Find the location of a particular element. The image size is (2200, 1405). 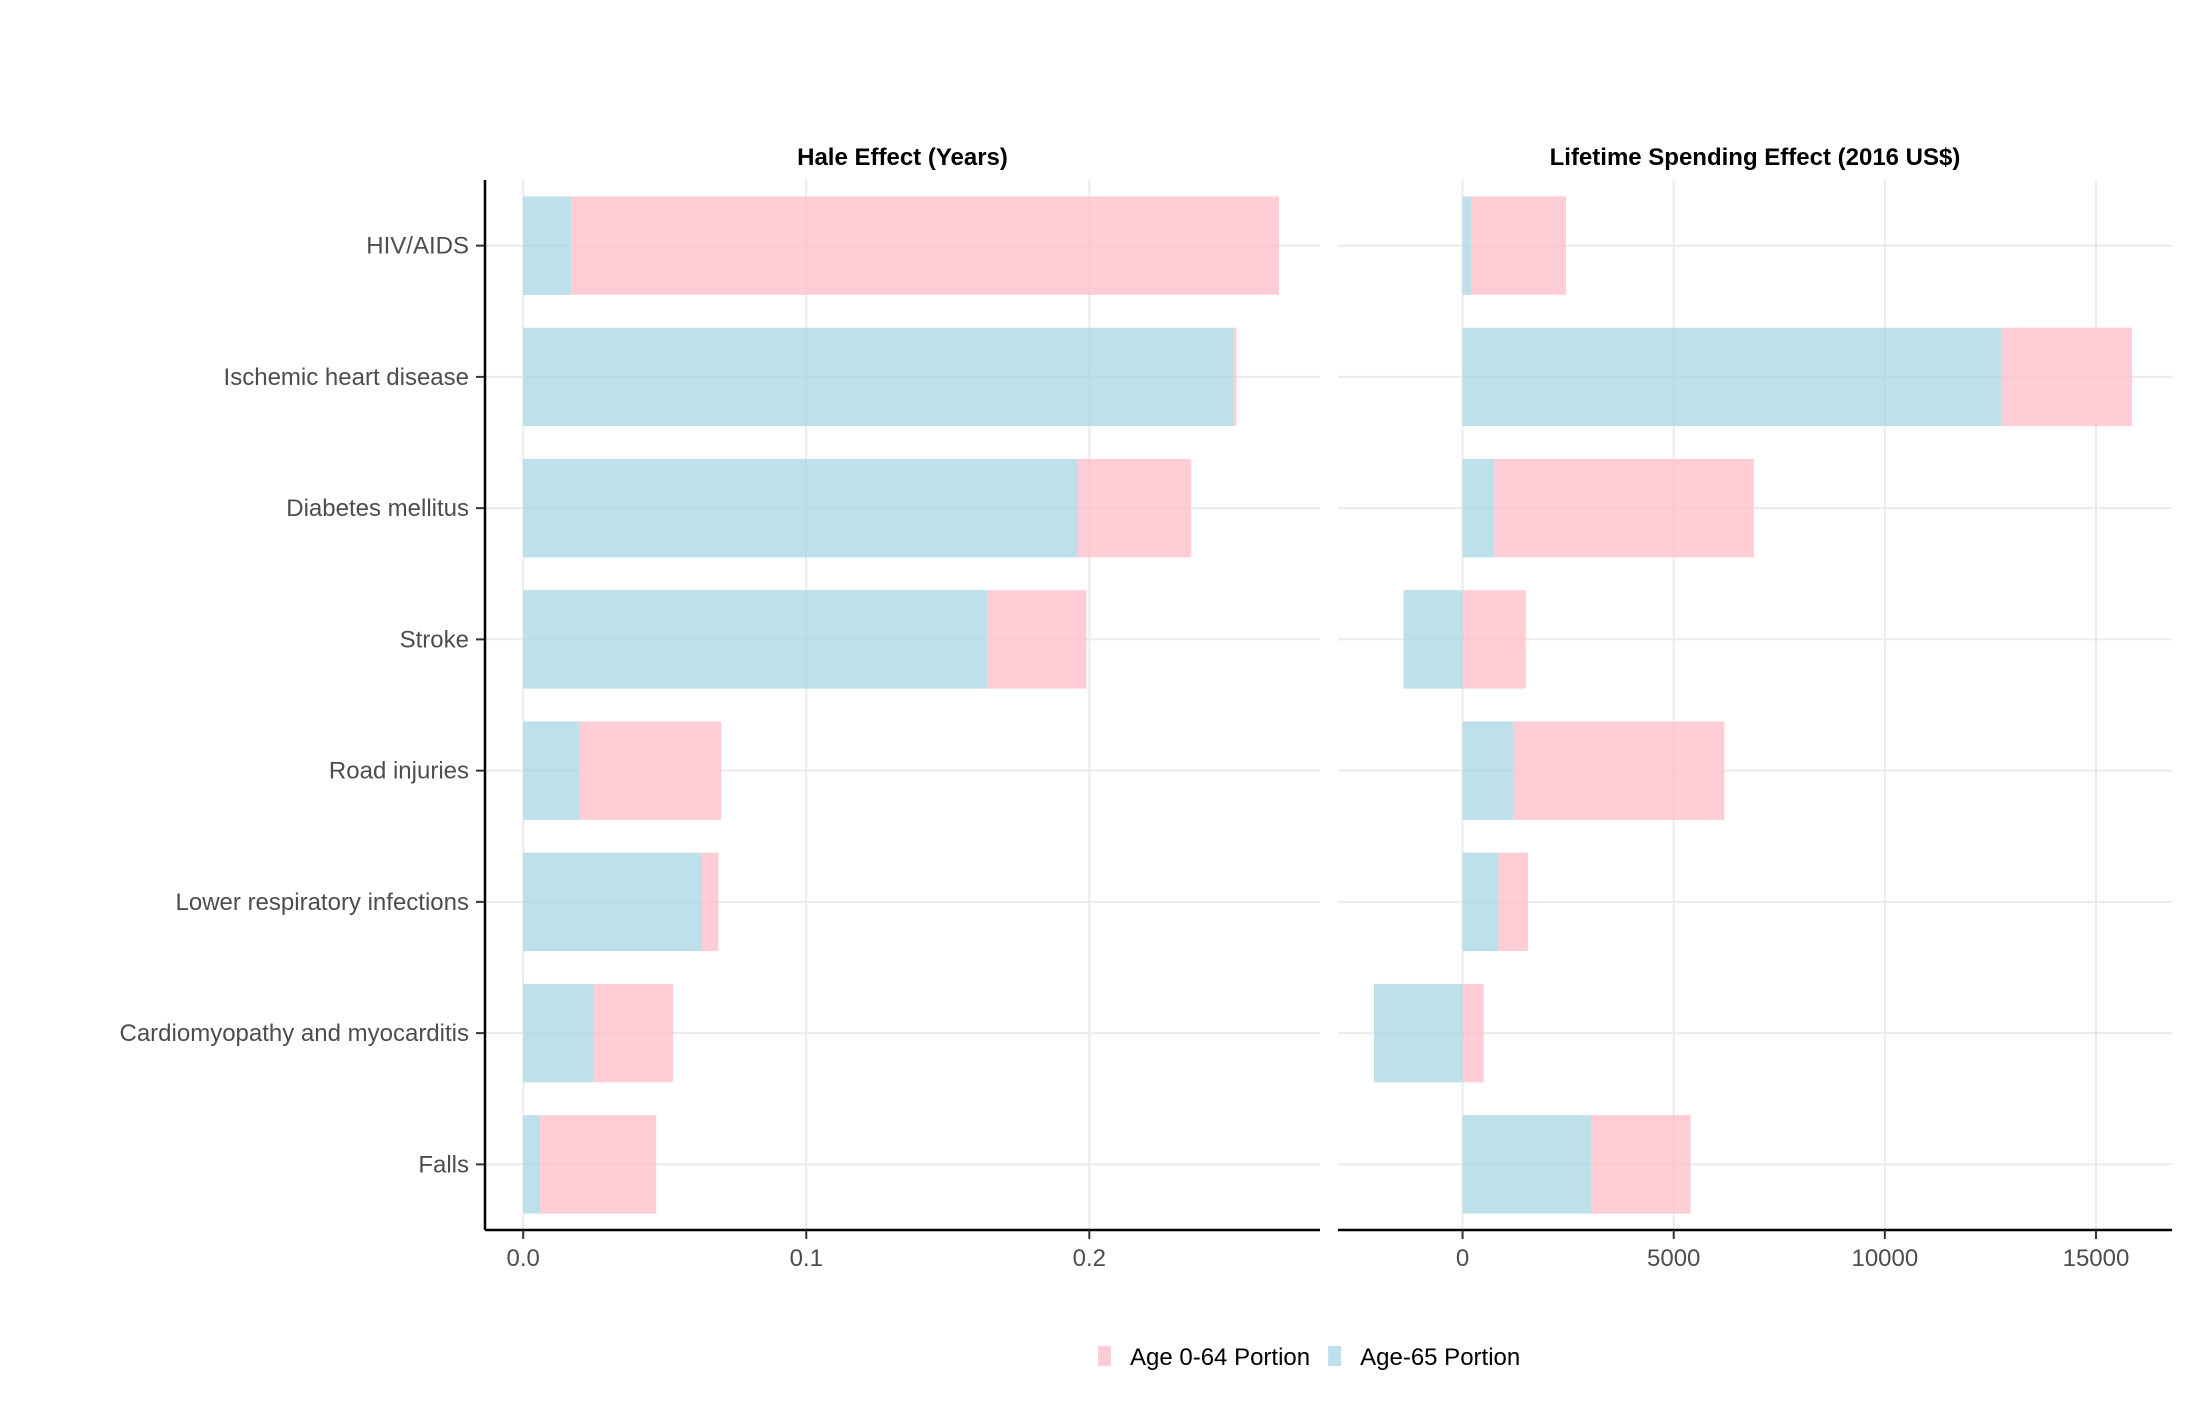

legend: Age 0-64 Portion Age-65 Portion is located at coordinates (1309, 1357).